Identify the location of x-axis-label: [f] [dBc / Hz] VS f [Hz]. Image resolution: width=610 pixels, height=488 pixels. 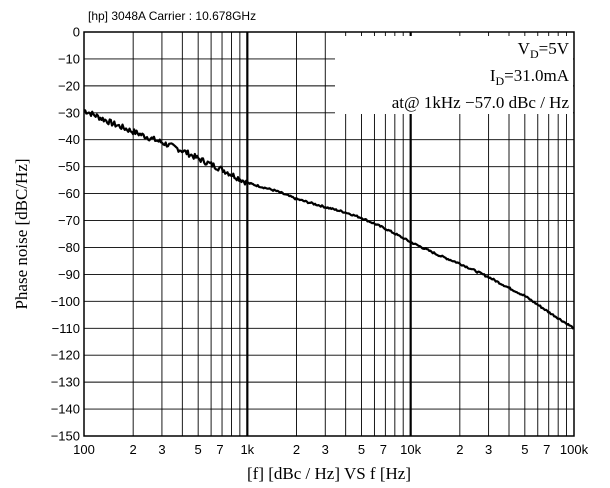
(329, 473).